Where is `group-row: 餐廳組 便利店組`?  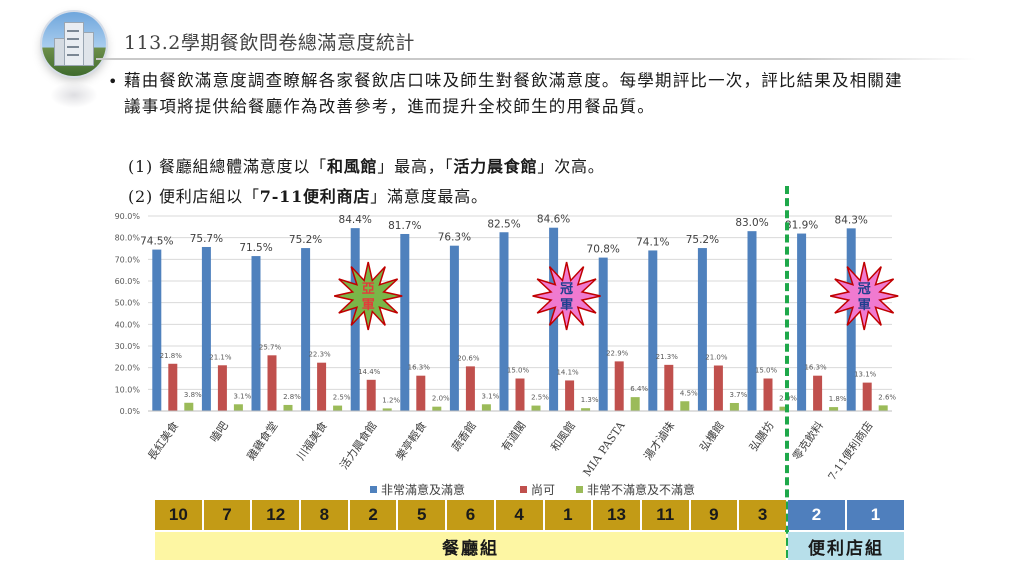 group-row: 餐廳組 便利店組 is located at coordinates (529, 546).